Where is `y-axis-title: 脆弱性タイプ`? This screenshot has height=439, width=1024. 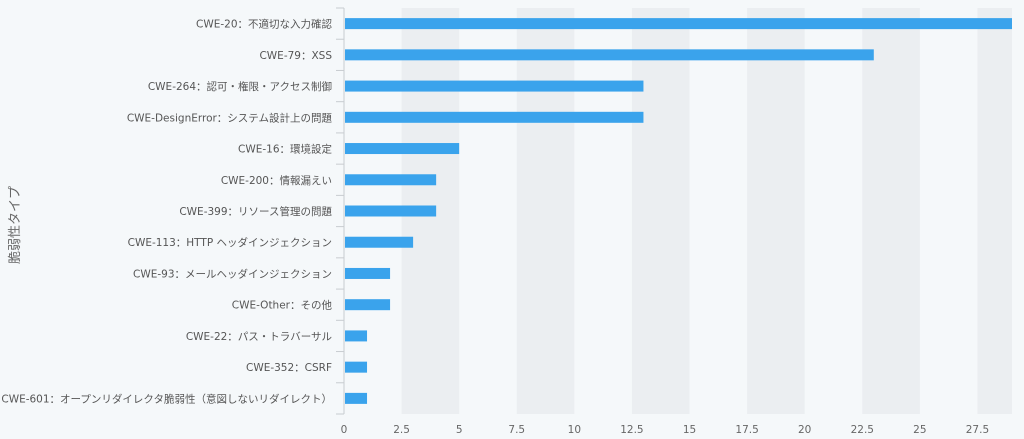 y-axis-title: 脆弱性タイプ is located at coordinates (15, 225).